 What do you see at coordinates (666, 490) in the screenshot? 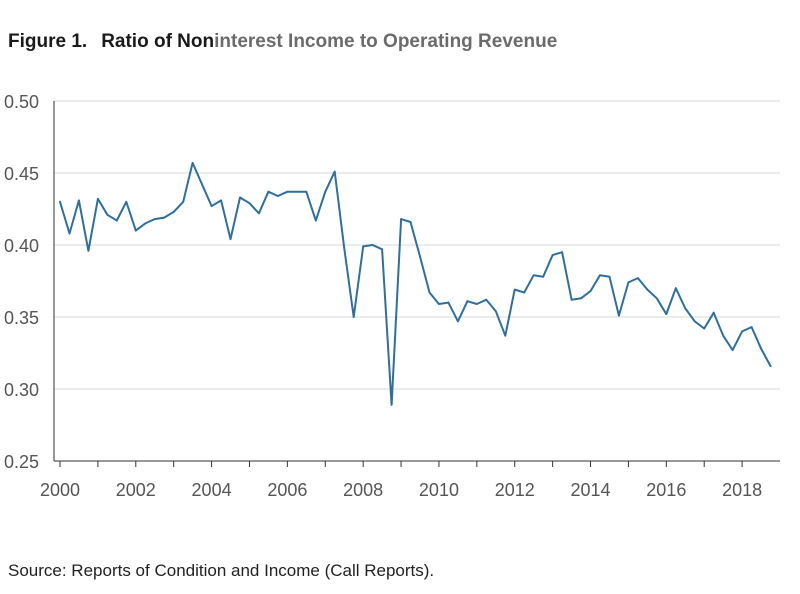
I see `x-tick-label: 2016` at bounding box center [666, 490].